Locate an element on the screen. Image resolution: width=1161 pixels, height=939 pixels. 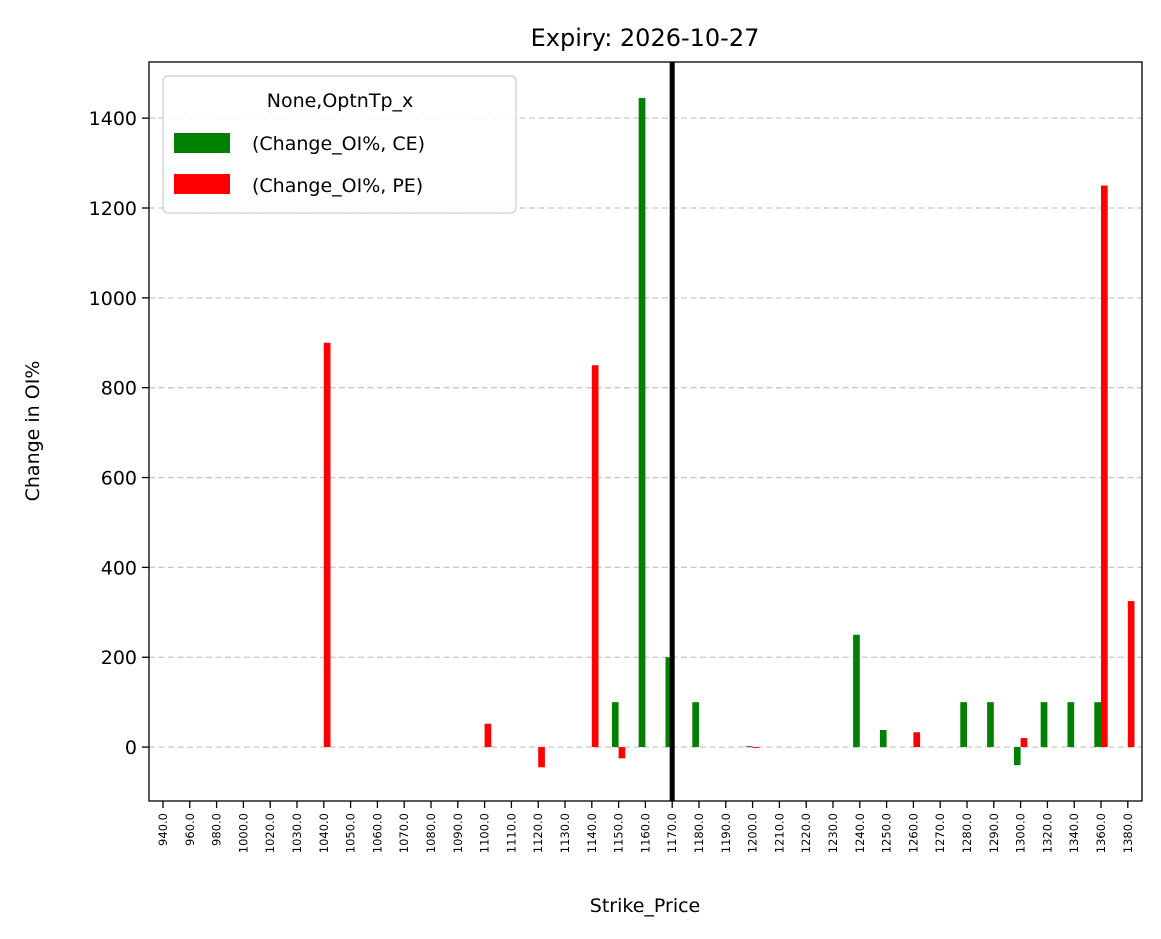
legend-swatch-pe is located at coordinates (202, 184).